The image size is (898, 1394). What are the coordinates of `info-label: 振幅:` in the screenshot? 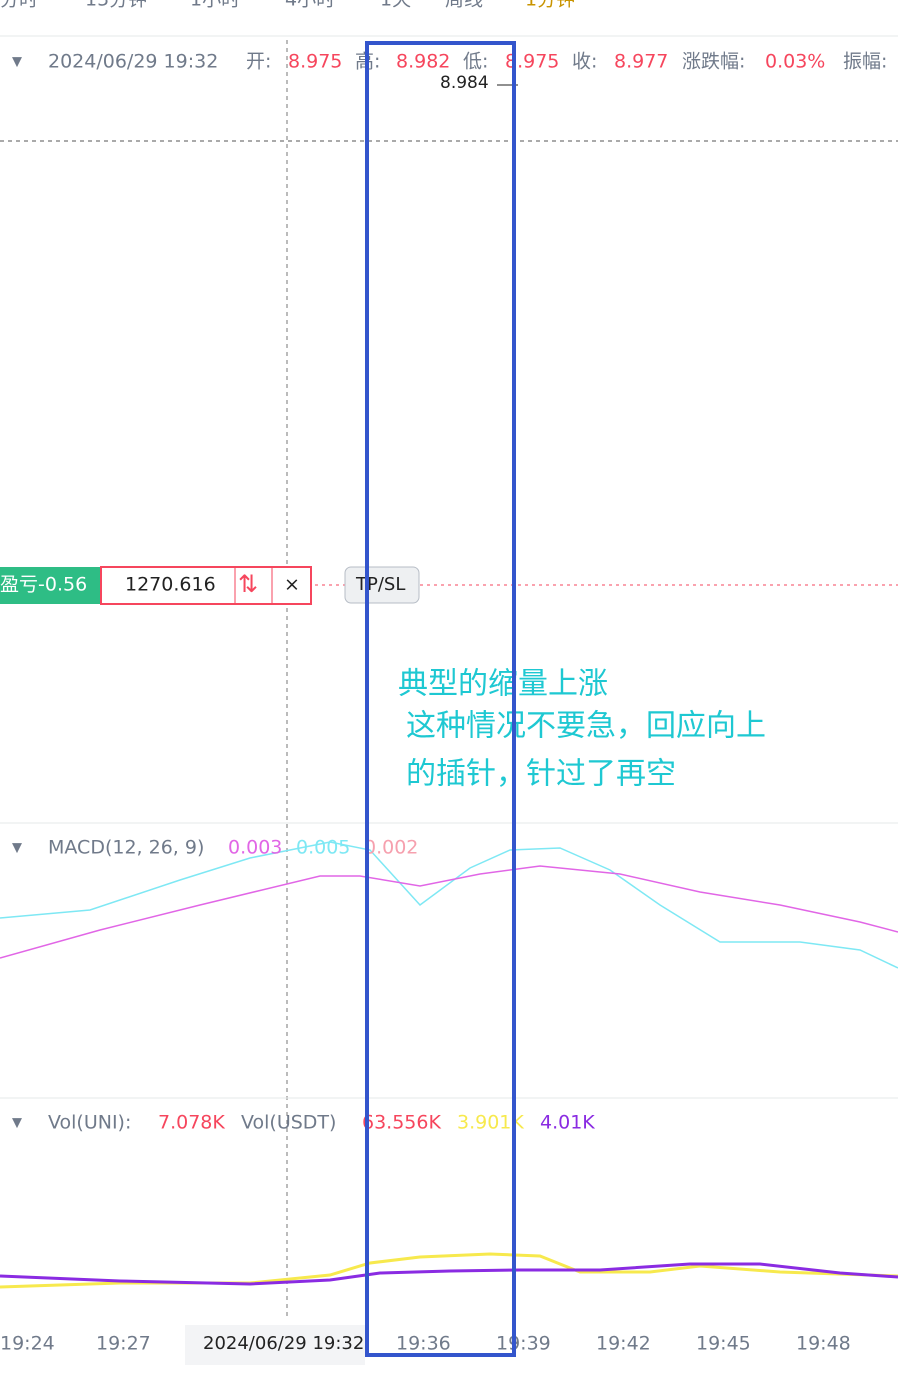 It's located at (865, 62).